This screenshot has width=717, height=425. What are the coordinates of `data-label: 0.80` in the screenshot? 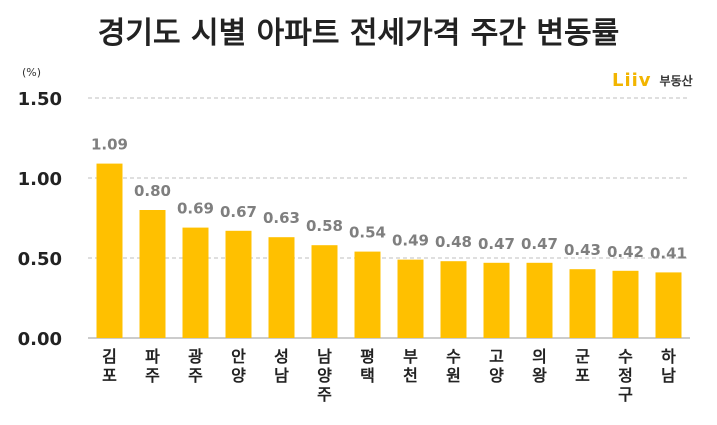 It's located at (152, 191).